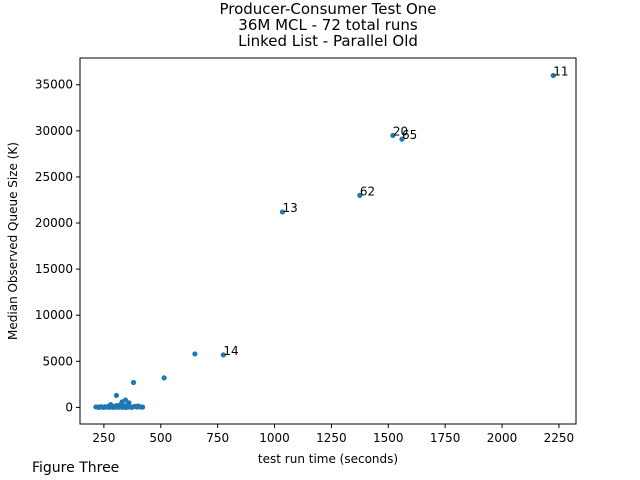 The image size is (640, 480). I want to click on x-tick-label: 2250, so click(559, 438).